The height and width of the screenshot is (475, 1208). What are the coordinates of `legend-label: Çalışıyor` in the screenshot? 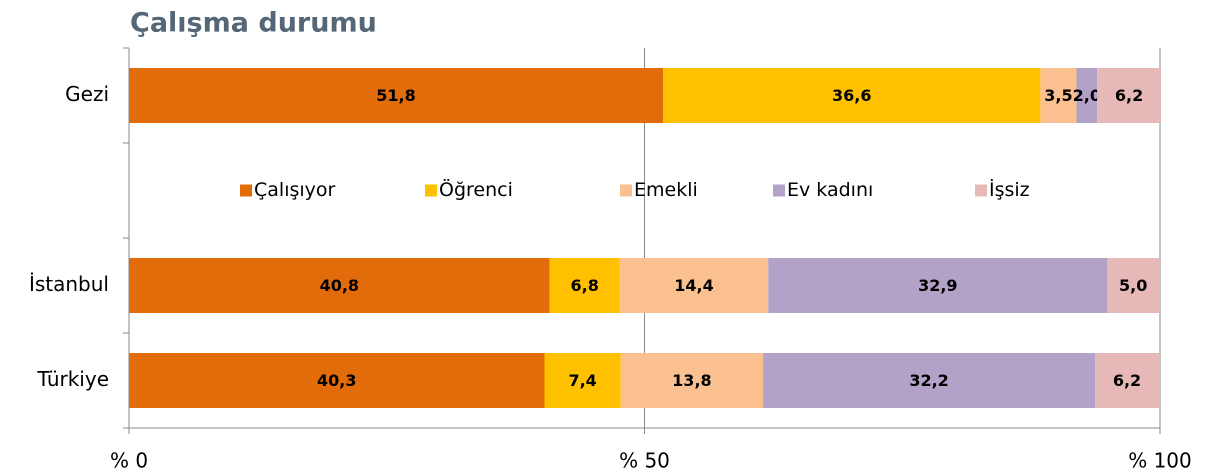 It's located at (295, 190).